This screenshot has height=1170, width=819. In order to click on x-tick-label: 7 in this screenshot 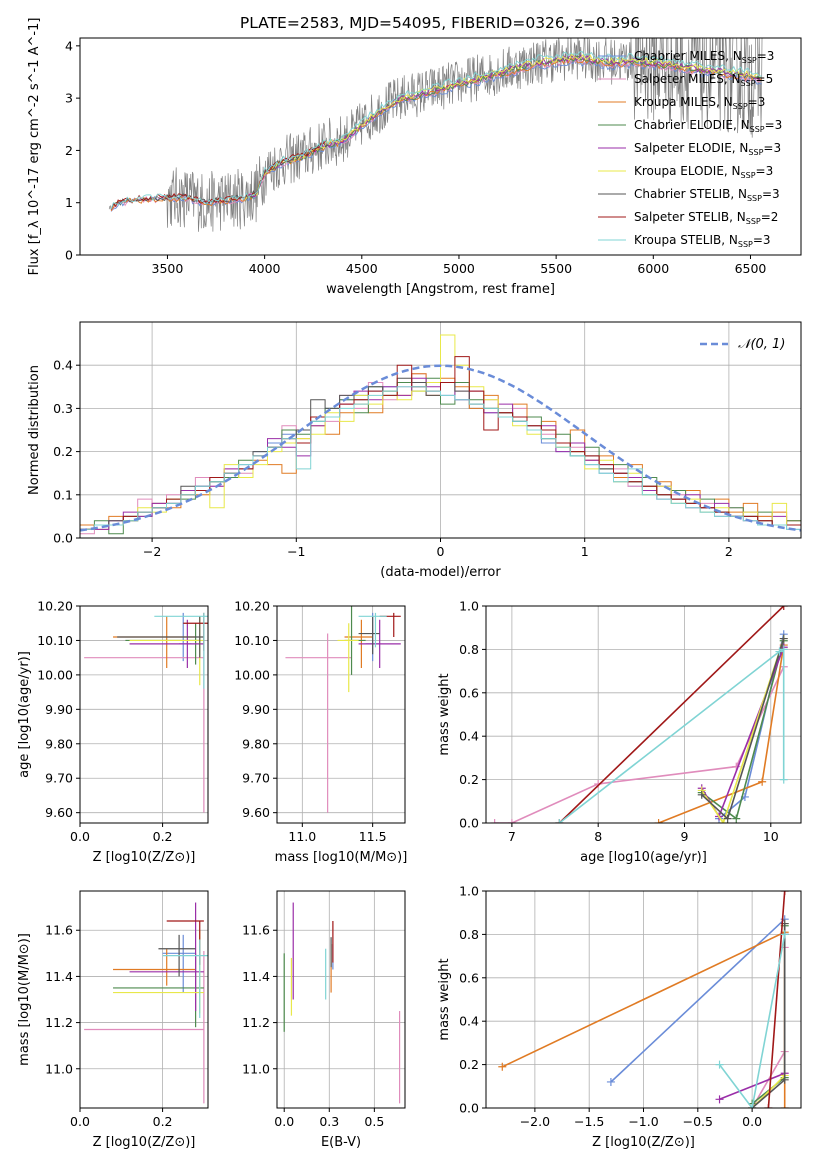, I will do `click(512, 836)`.